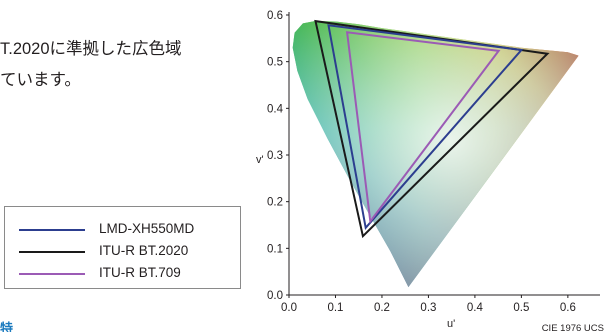 This screenshot has width=604, height=333. What do you see at coordinates (475, 308) in the screenshot?
I see `x-tick-label: 0.4` at bounding box center [475, 308].